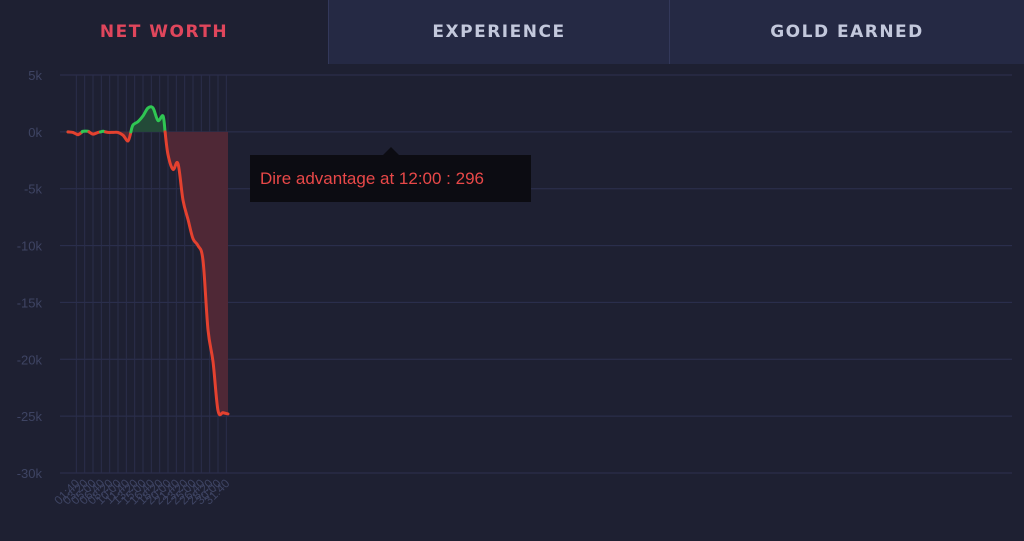 The width and height of the screenshot is (1024, 541). What do you see at coordinates (30, 274) in the screenshot?
I see `y-axis-ticks: 5k 0k -5k -10k -15k -20k -25k -30k` at bounding box center [30, 274].